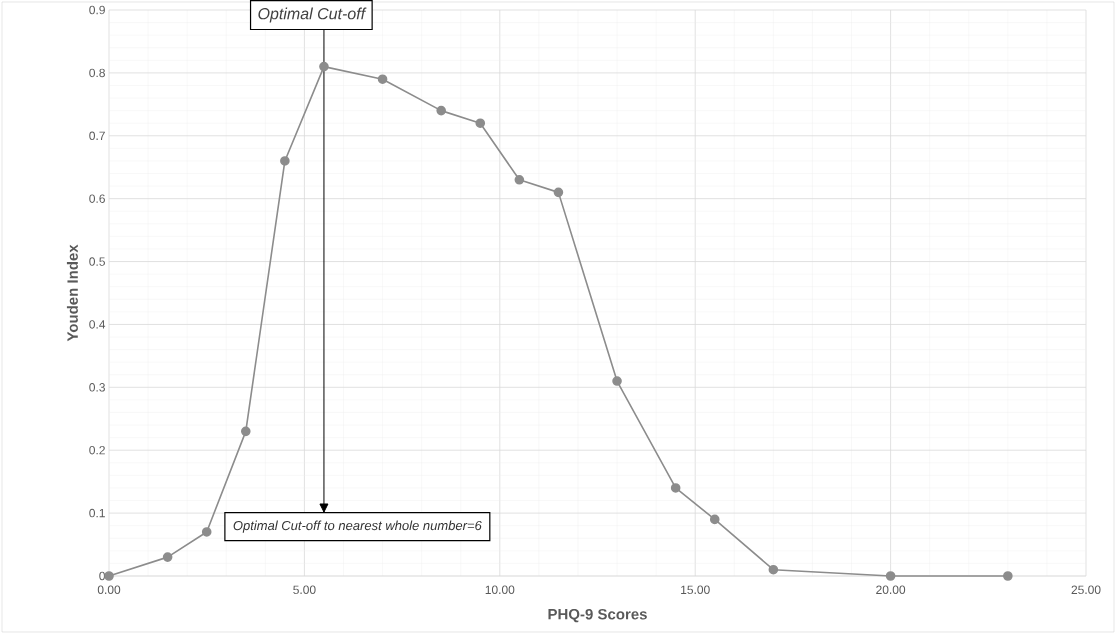  I want to click on y-tick-label: 0.5, so click(97, 261).